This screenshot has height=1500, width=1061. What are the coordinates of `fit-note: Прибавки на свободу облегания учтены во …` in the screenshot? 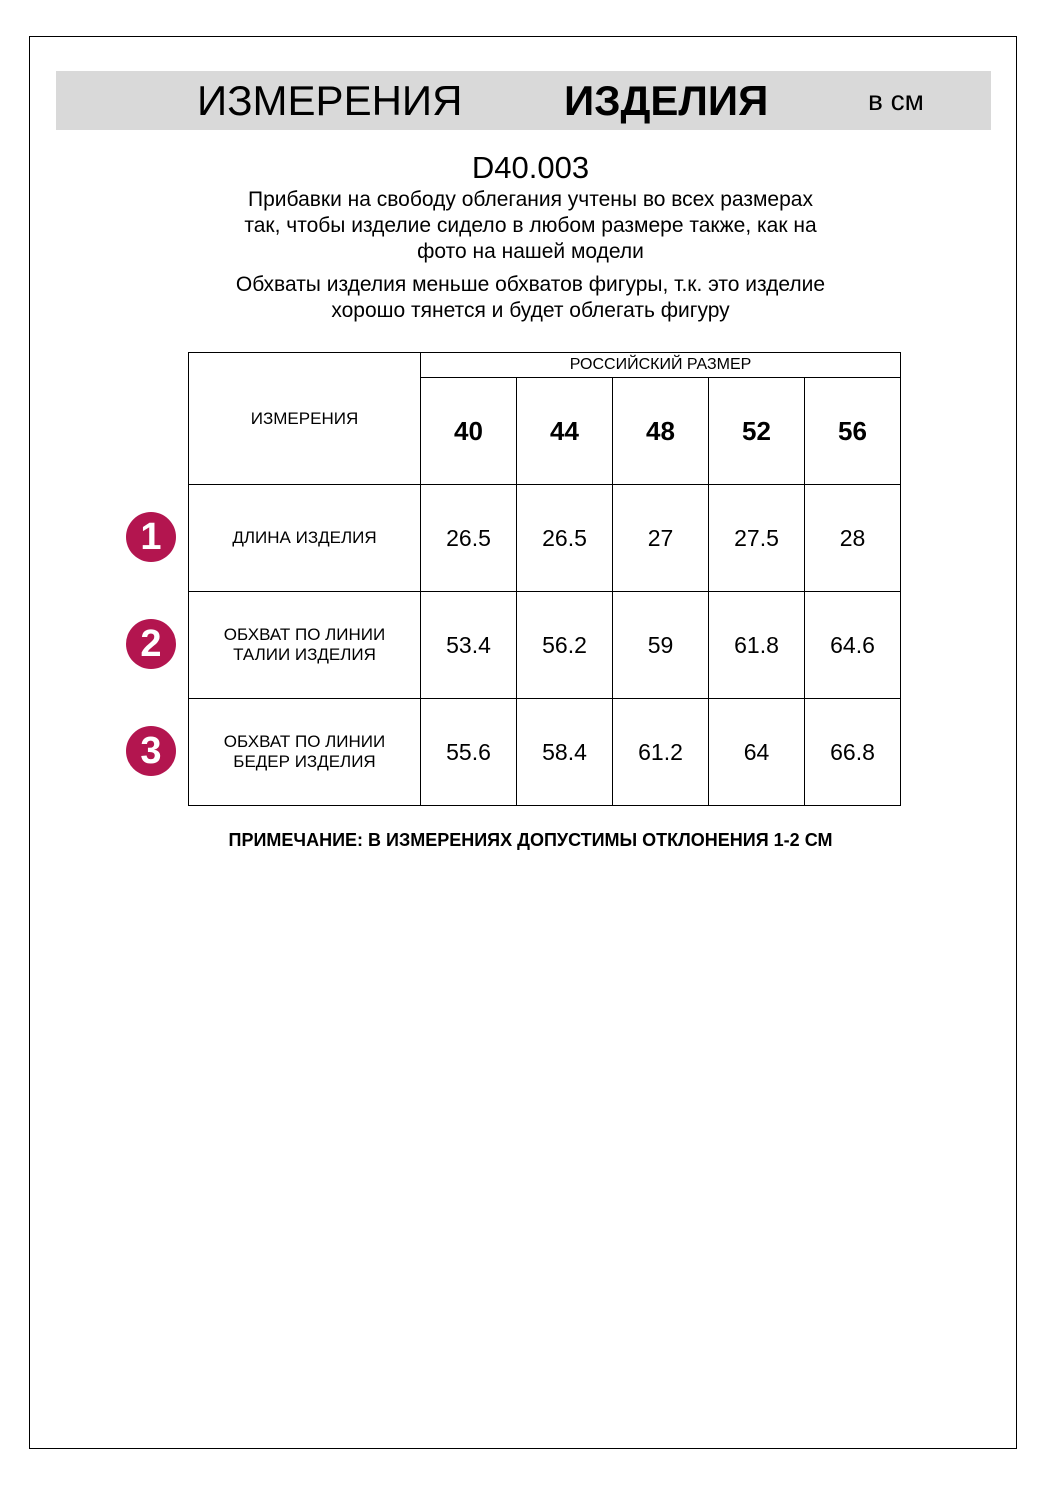 It's located at (530, 226).